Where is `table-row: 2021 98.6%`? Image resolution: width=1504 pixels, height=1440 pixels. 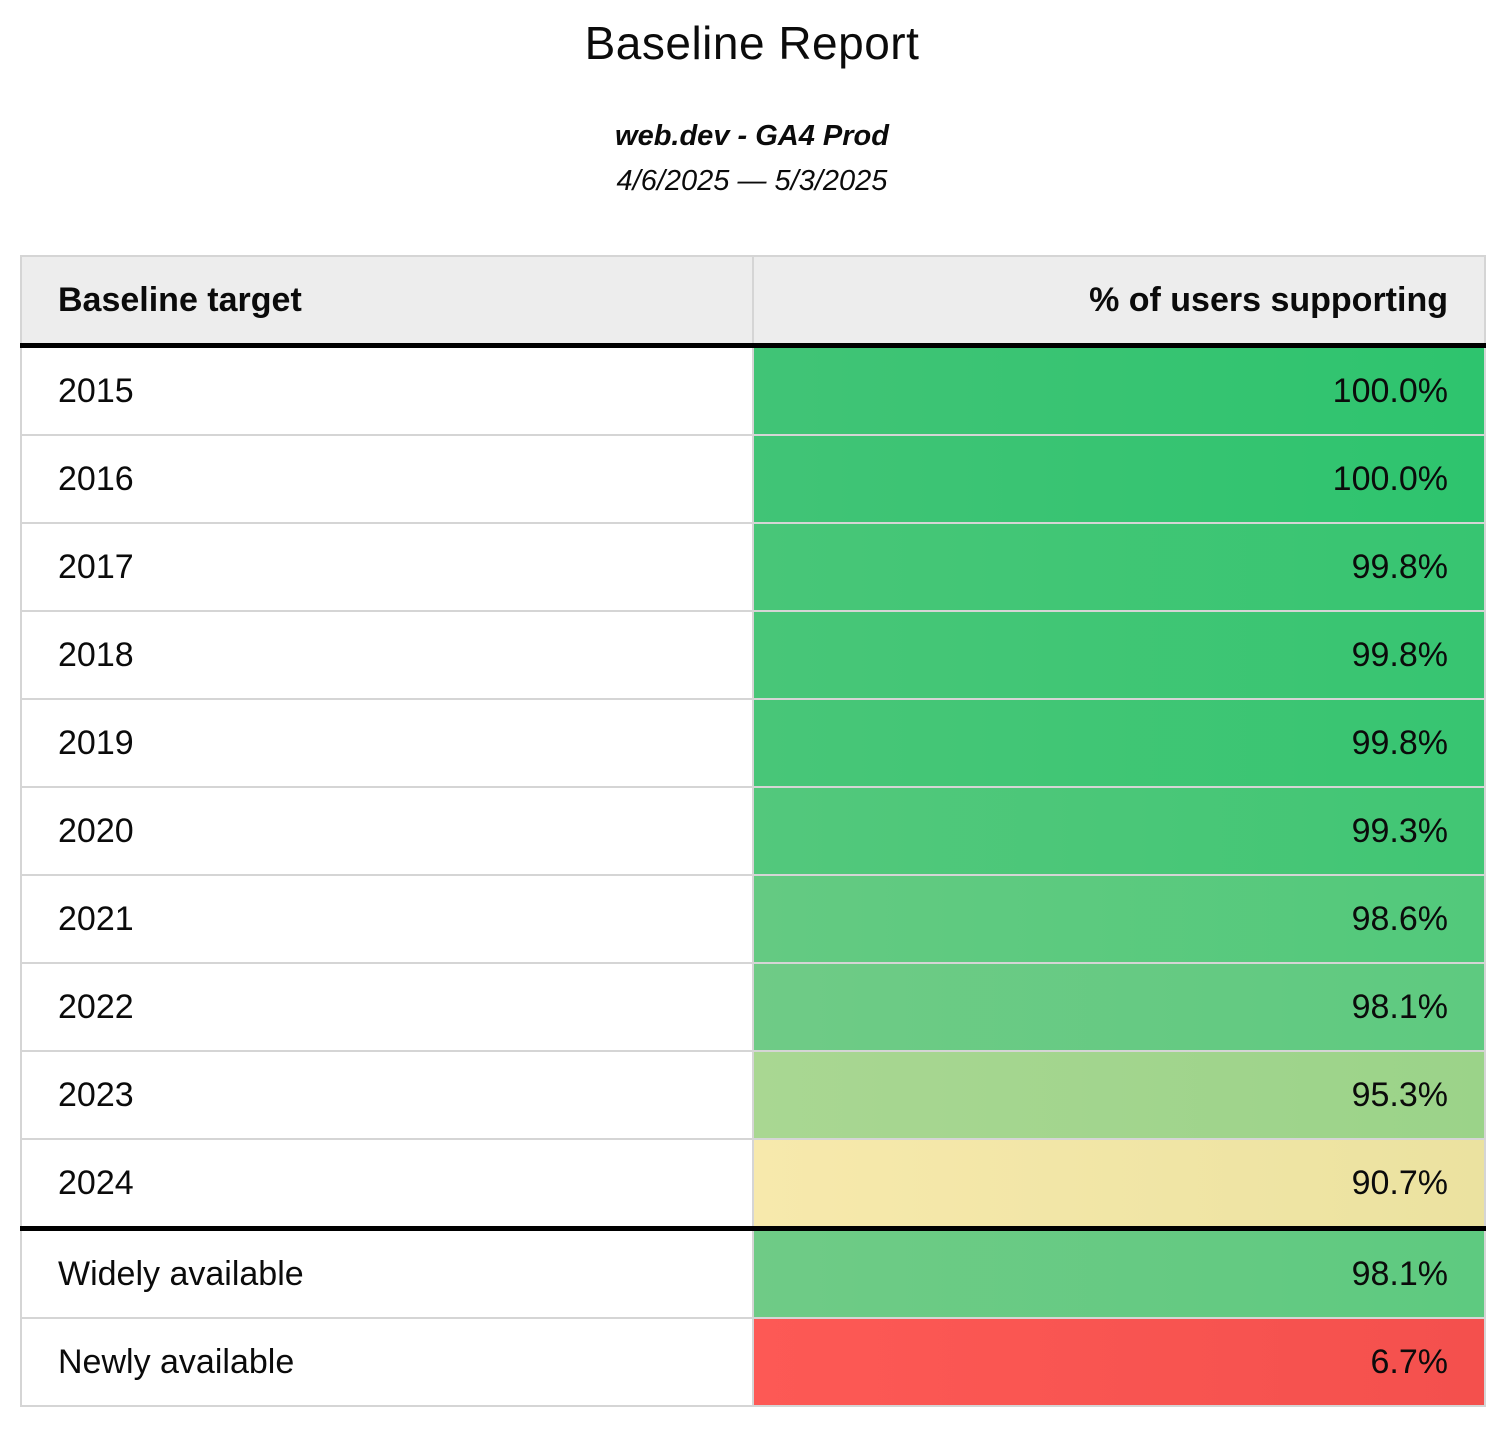 table-row: 2021 98.6% is located at coordinates (753, 919).